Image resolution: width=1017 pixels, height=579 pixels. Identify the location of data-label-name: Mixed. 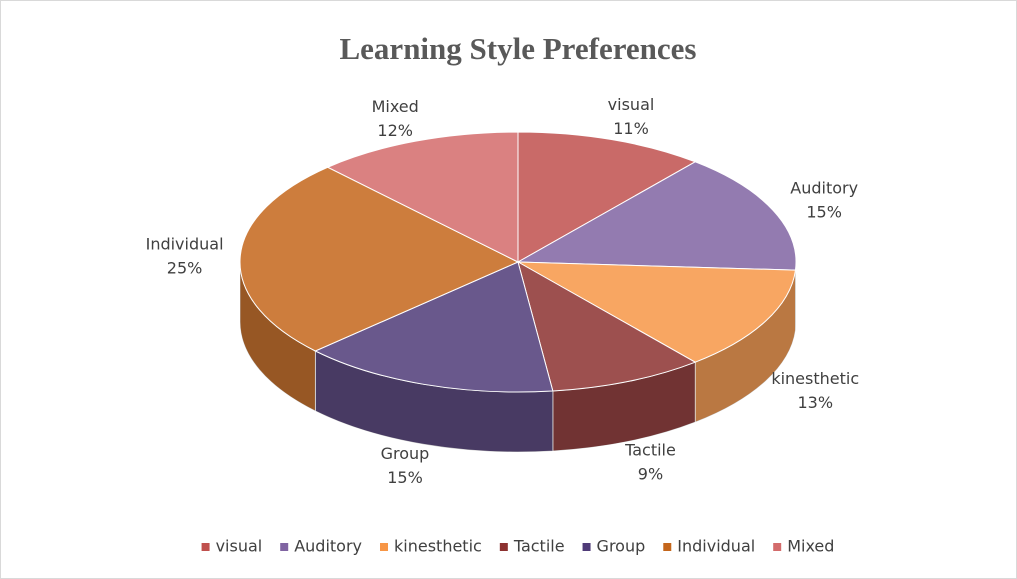
(395, 106).